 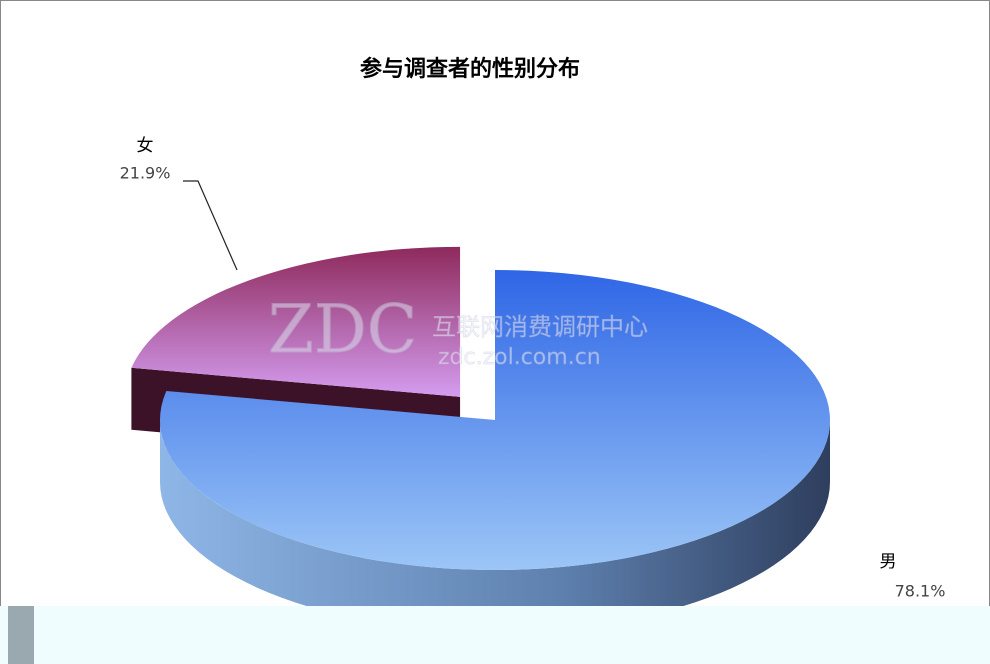 I want to click on slice-label: 男, so click(x=888, y=562).